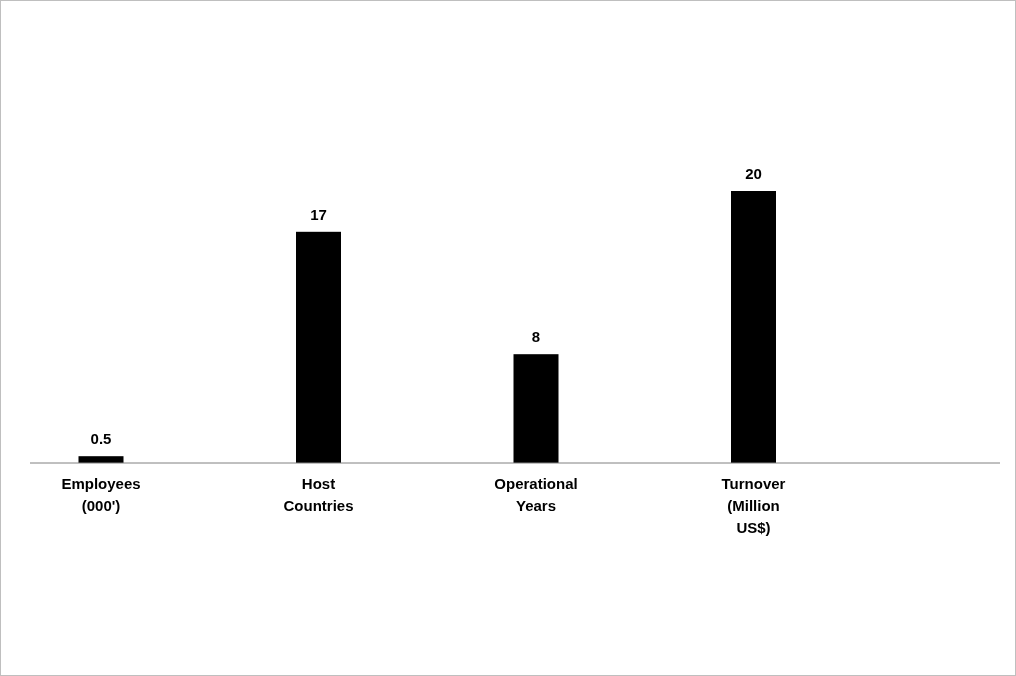 Image resolution: width=1016 pixels, height=676 pixels. I want to click on x-tick-label: Host Countries, so click(318, 494).